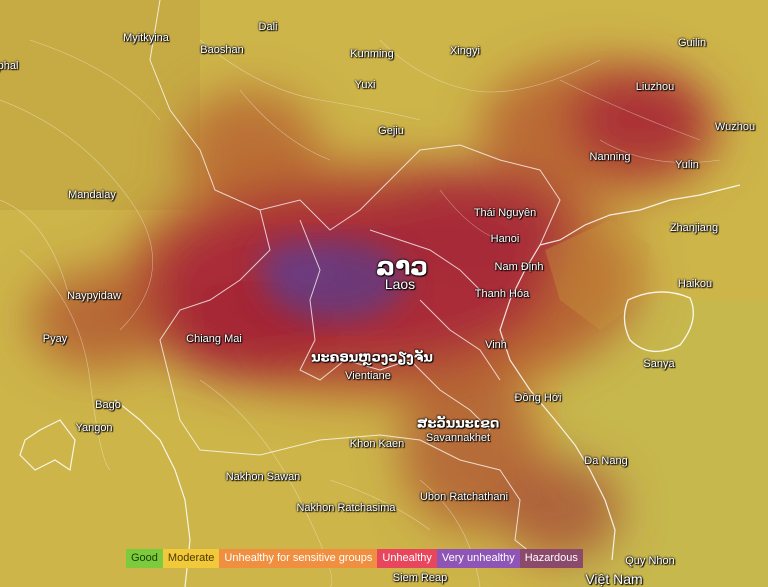  What do you see at coordinates (400, 284) in the screenshot?
I see `country-name-en: Laos` at bounding box center [400, 284].